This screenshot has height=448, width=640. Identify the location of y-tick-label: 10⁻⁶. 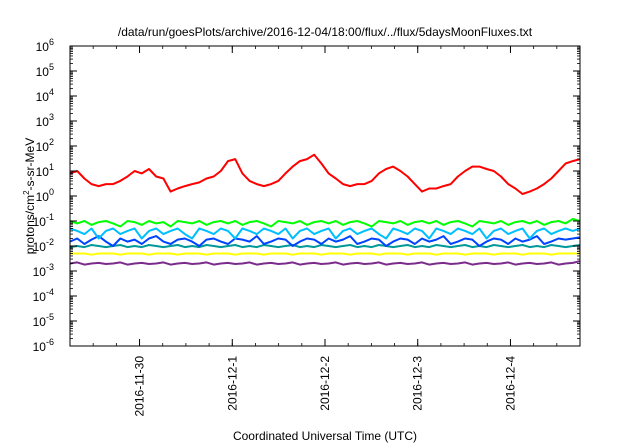
(43, 345).